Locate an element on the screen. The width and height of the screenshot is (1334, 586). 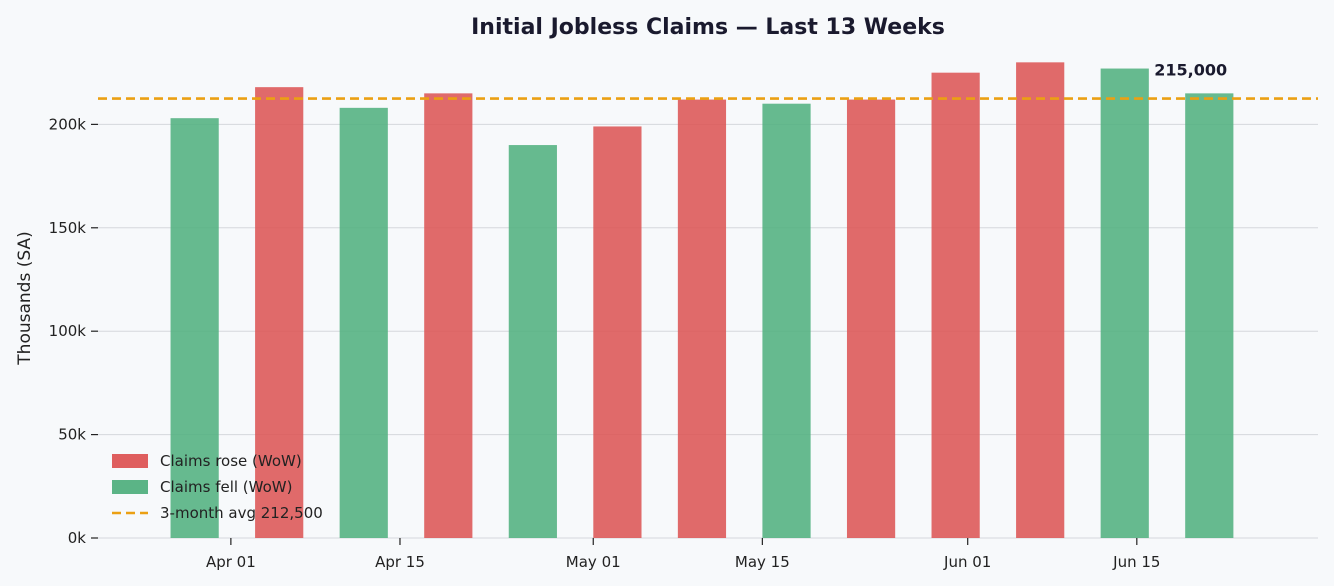
legend-label-rose: Claims rose (WoW) is located at coordinates (231, 461).